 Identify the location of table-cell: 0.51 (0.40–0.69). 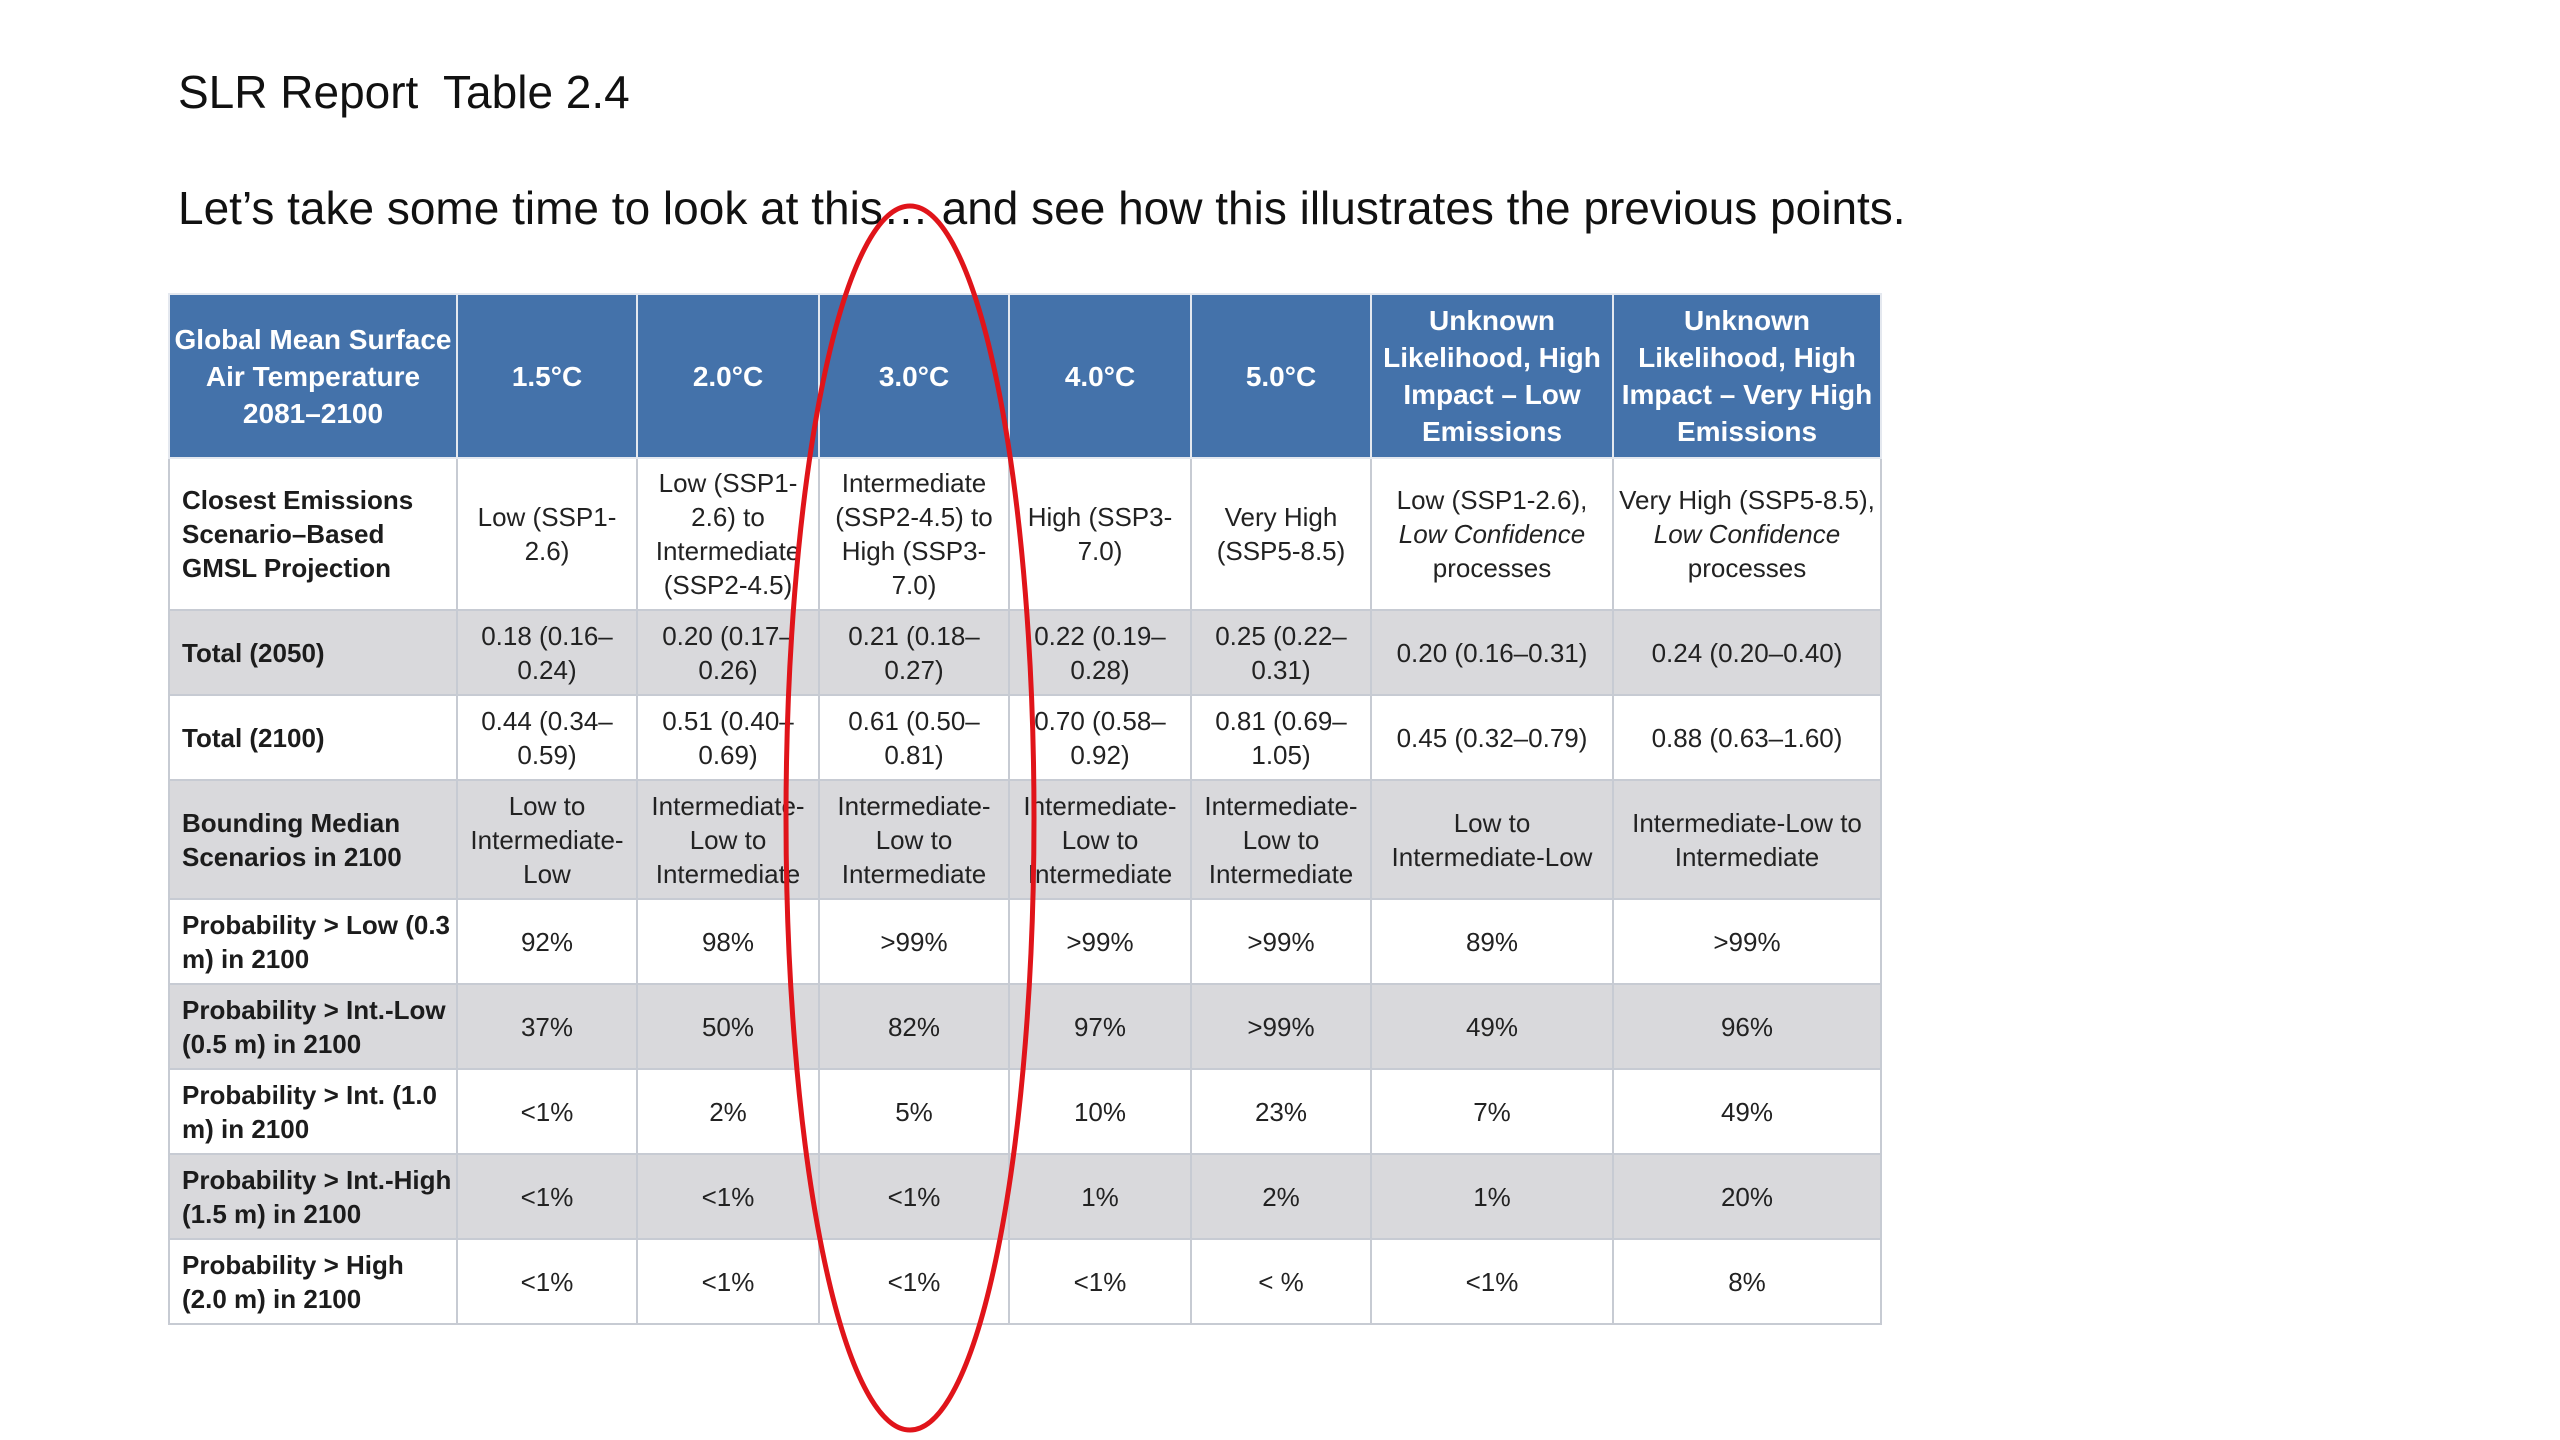
(728, 737).